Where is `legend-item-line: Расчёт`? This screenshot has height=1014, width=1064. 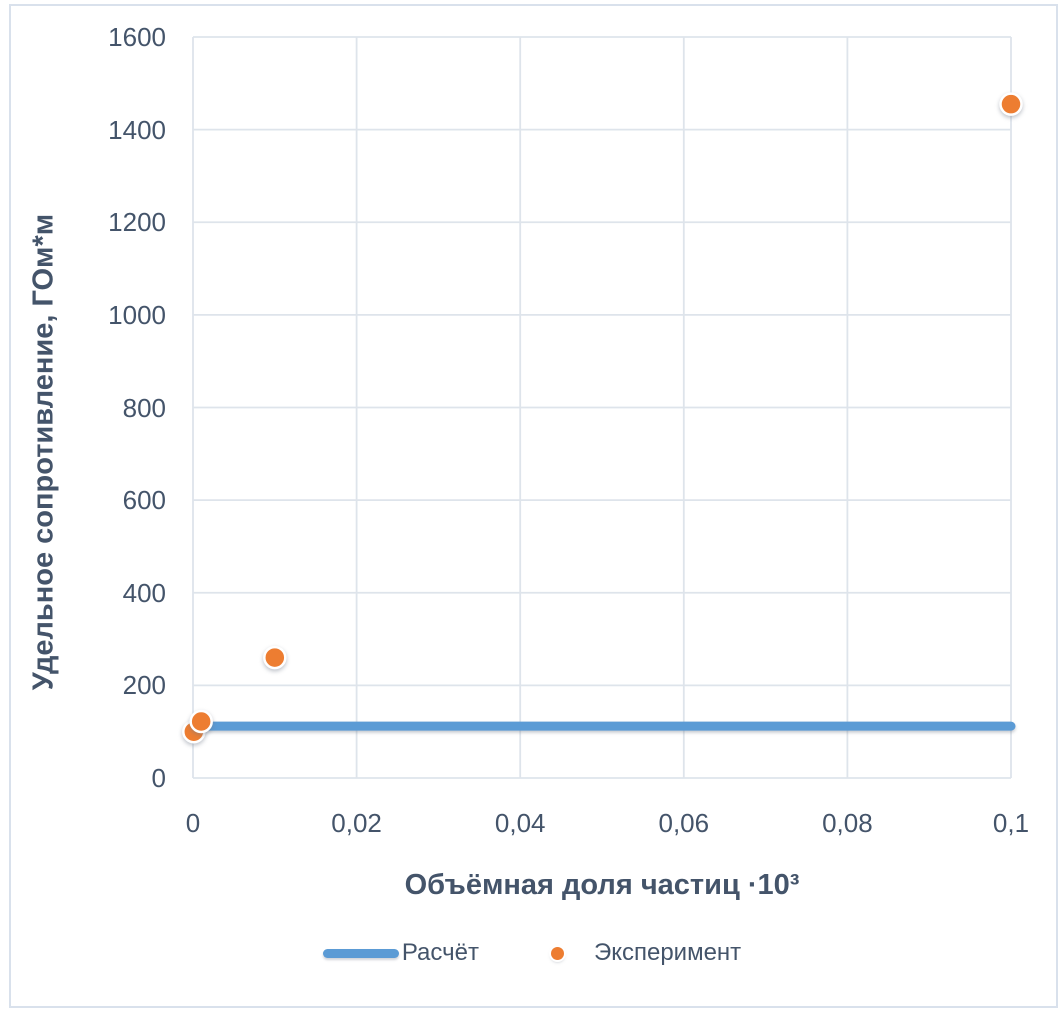 legend-item-line: Расчёт is located at coordinates (400, 953).